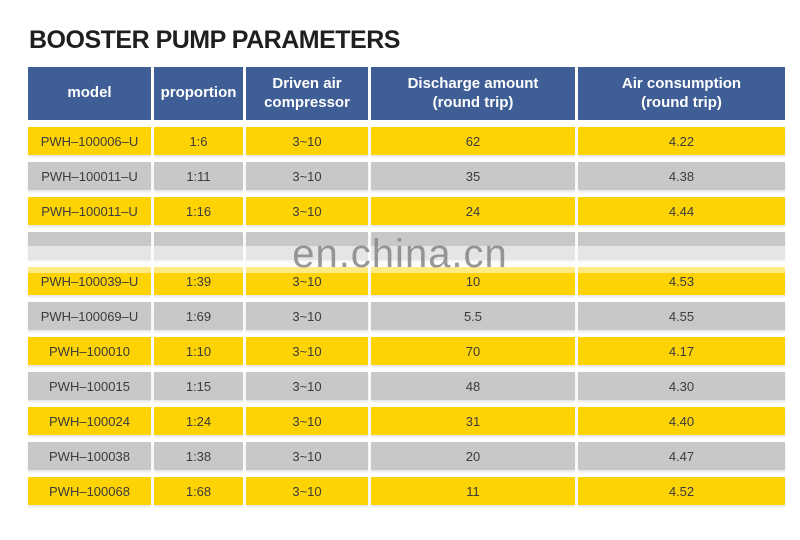  I want to click on table-row: PWH–100039–U 1:39 3~10 10 4.53, so click(406, 281).